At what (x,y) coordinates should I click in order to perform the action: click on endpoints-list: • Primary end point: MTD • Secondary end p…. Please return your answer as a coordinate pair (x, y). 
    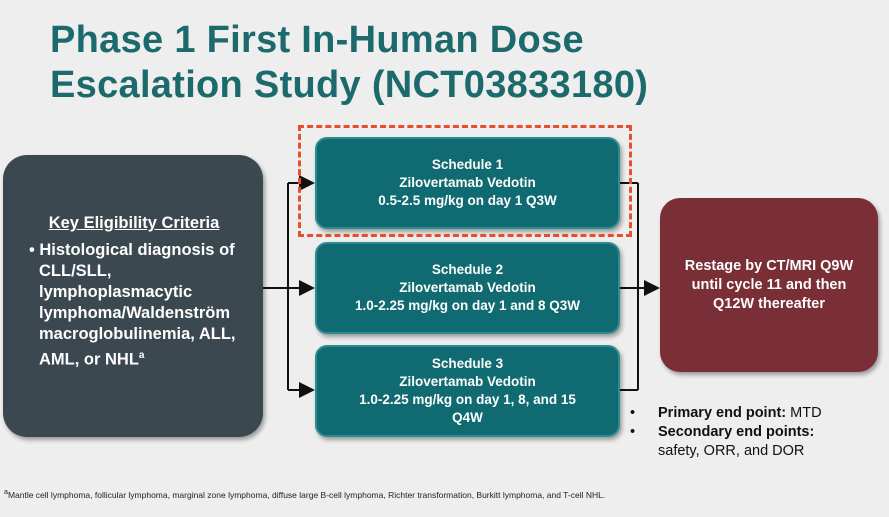
    Looking at the image, I should click on (726, 432).